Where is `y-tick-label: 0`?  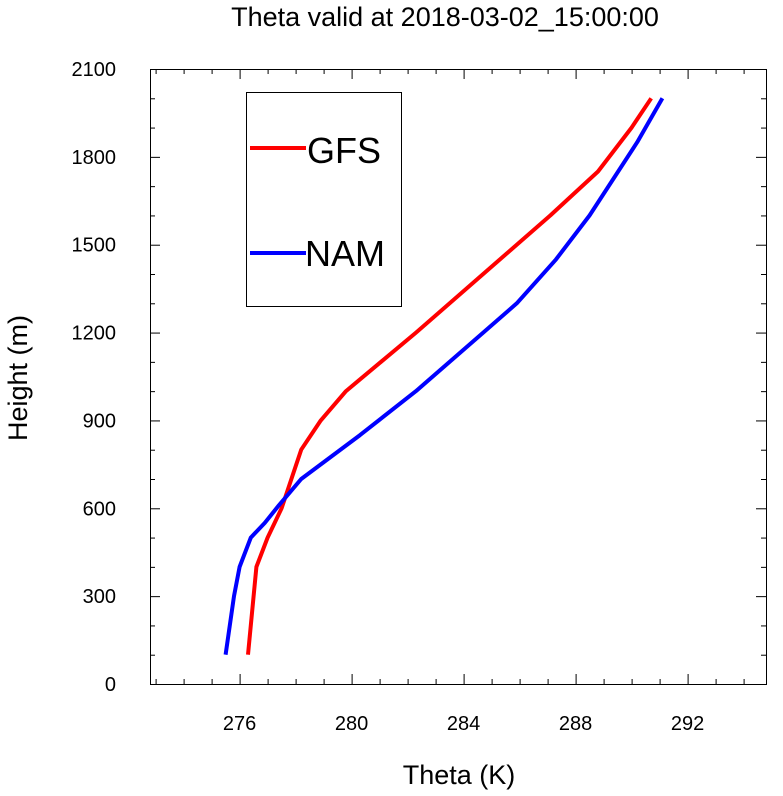
y-tick-label: 0 is located at coordinates (110, 685).